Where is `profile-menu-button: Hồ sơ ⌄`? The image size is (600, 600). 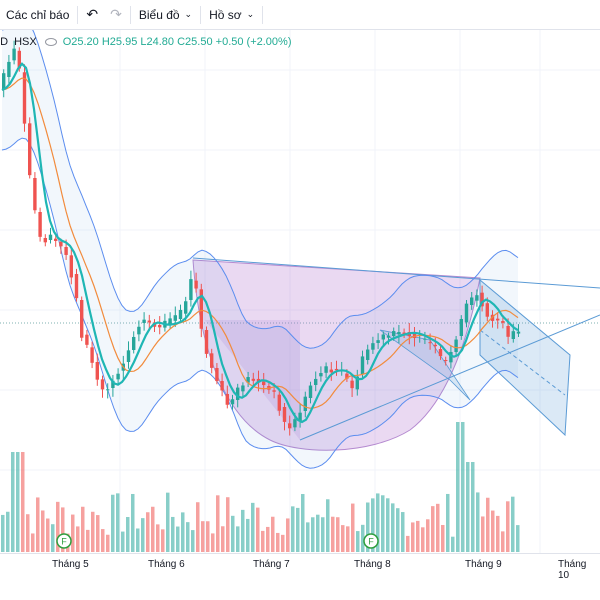
profile-menu-button: Hồ sơ ⌄ is located at coordinates (231, 15).